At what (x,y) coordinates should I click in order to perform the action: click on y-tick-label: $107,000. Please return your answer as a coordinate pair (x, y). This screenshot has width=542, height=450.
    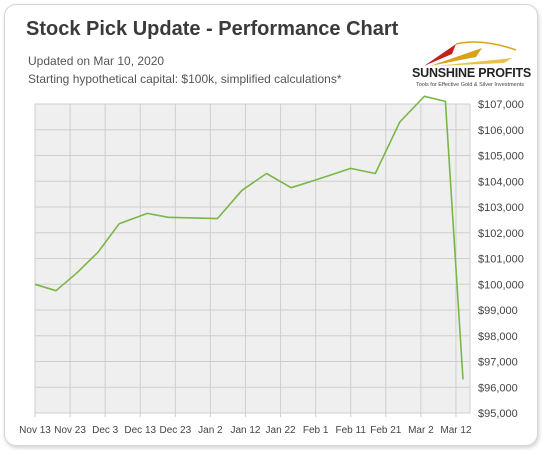
    Looking at the image, I should click on (501, 105).